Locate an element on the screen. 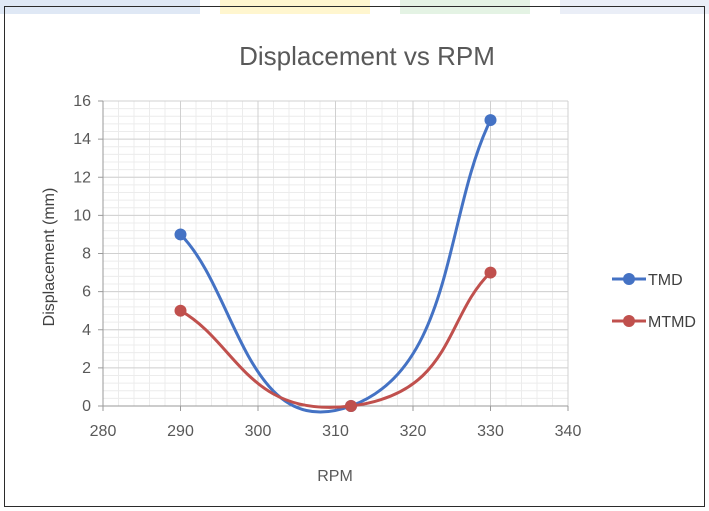 This screenshot has width=709, height=511. y-tick-label: 16 is located at coordinates (82, 101).